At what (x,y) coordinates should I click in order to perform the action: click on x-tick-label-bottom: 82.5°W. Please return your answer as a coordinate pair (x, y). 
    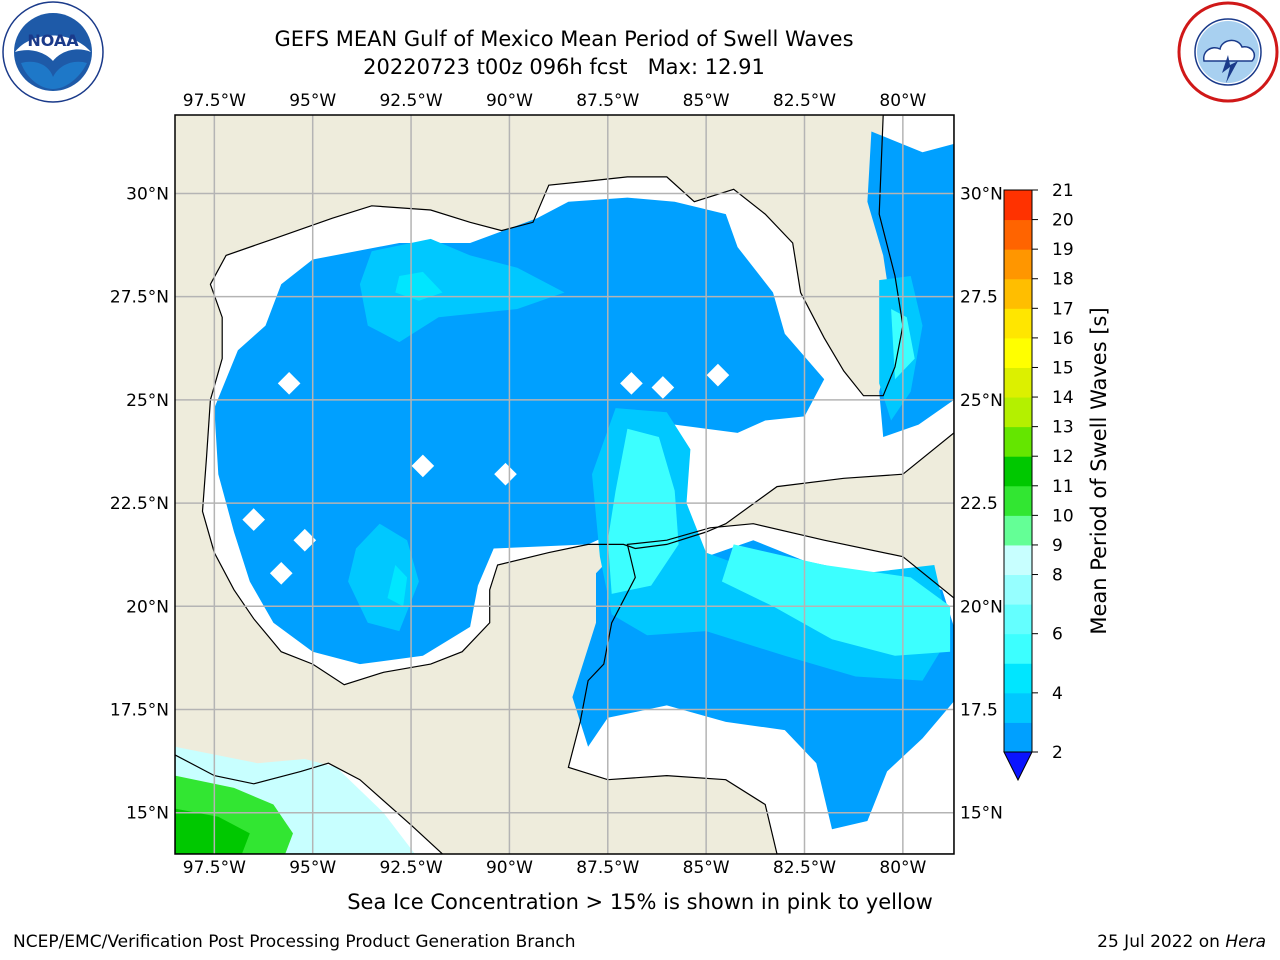
    Looking at the image, I should click on (804, 868).